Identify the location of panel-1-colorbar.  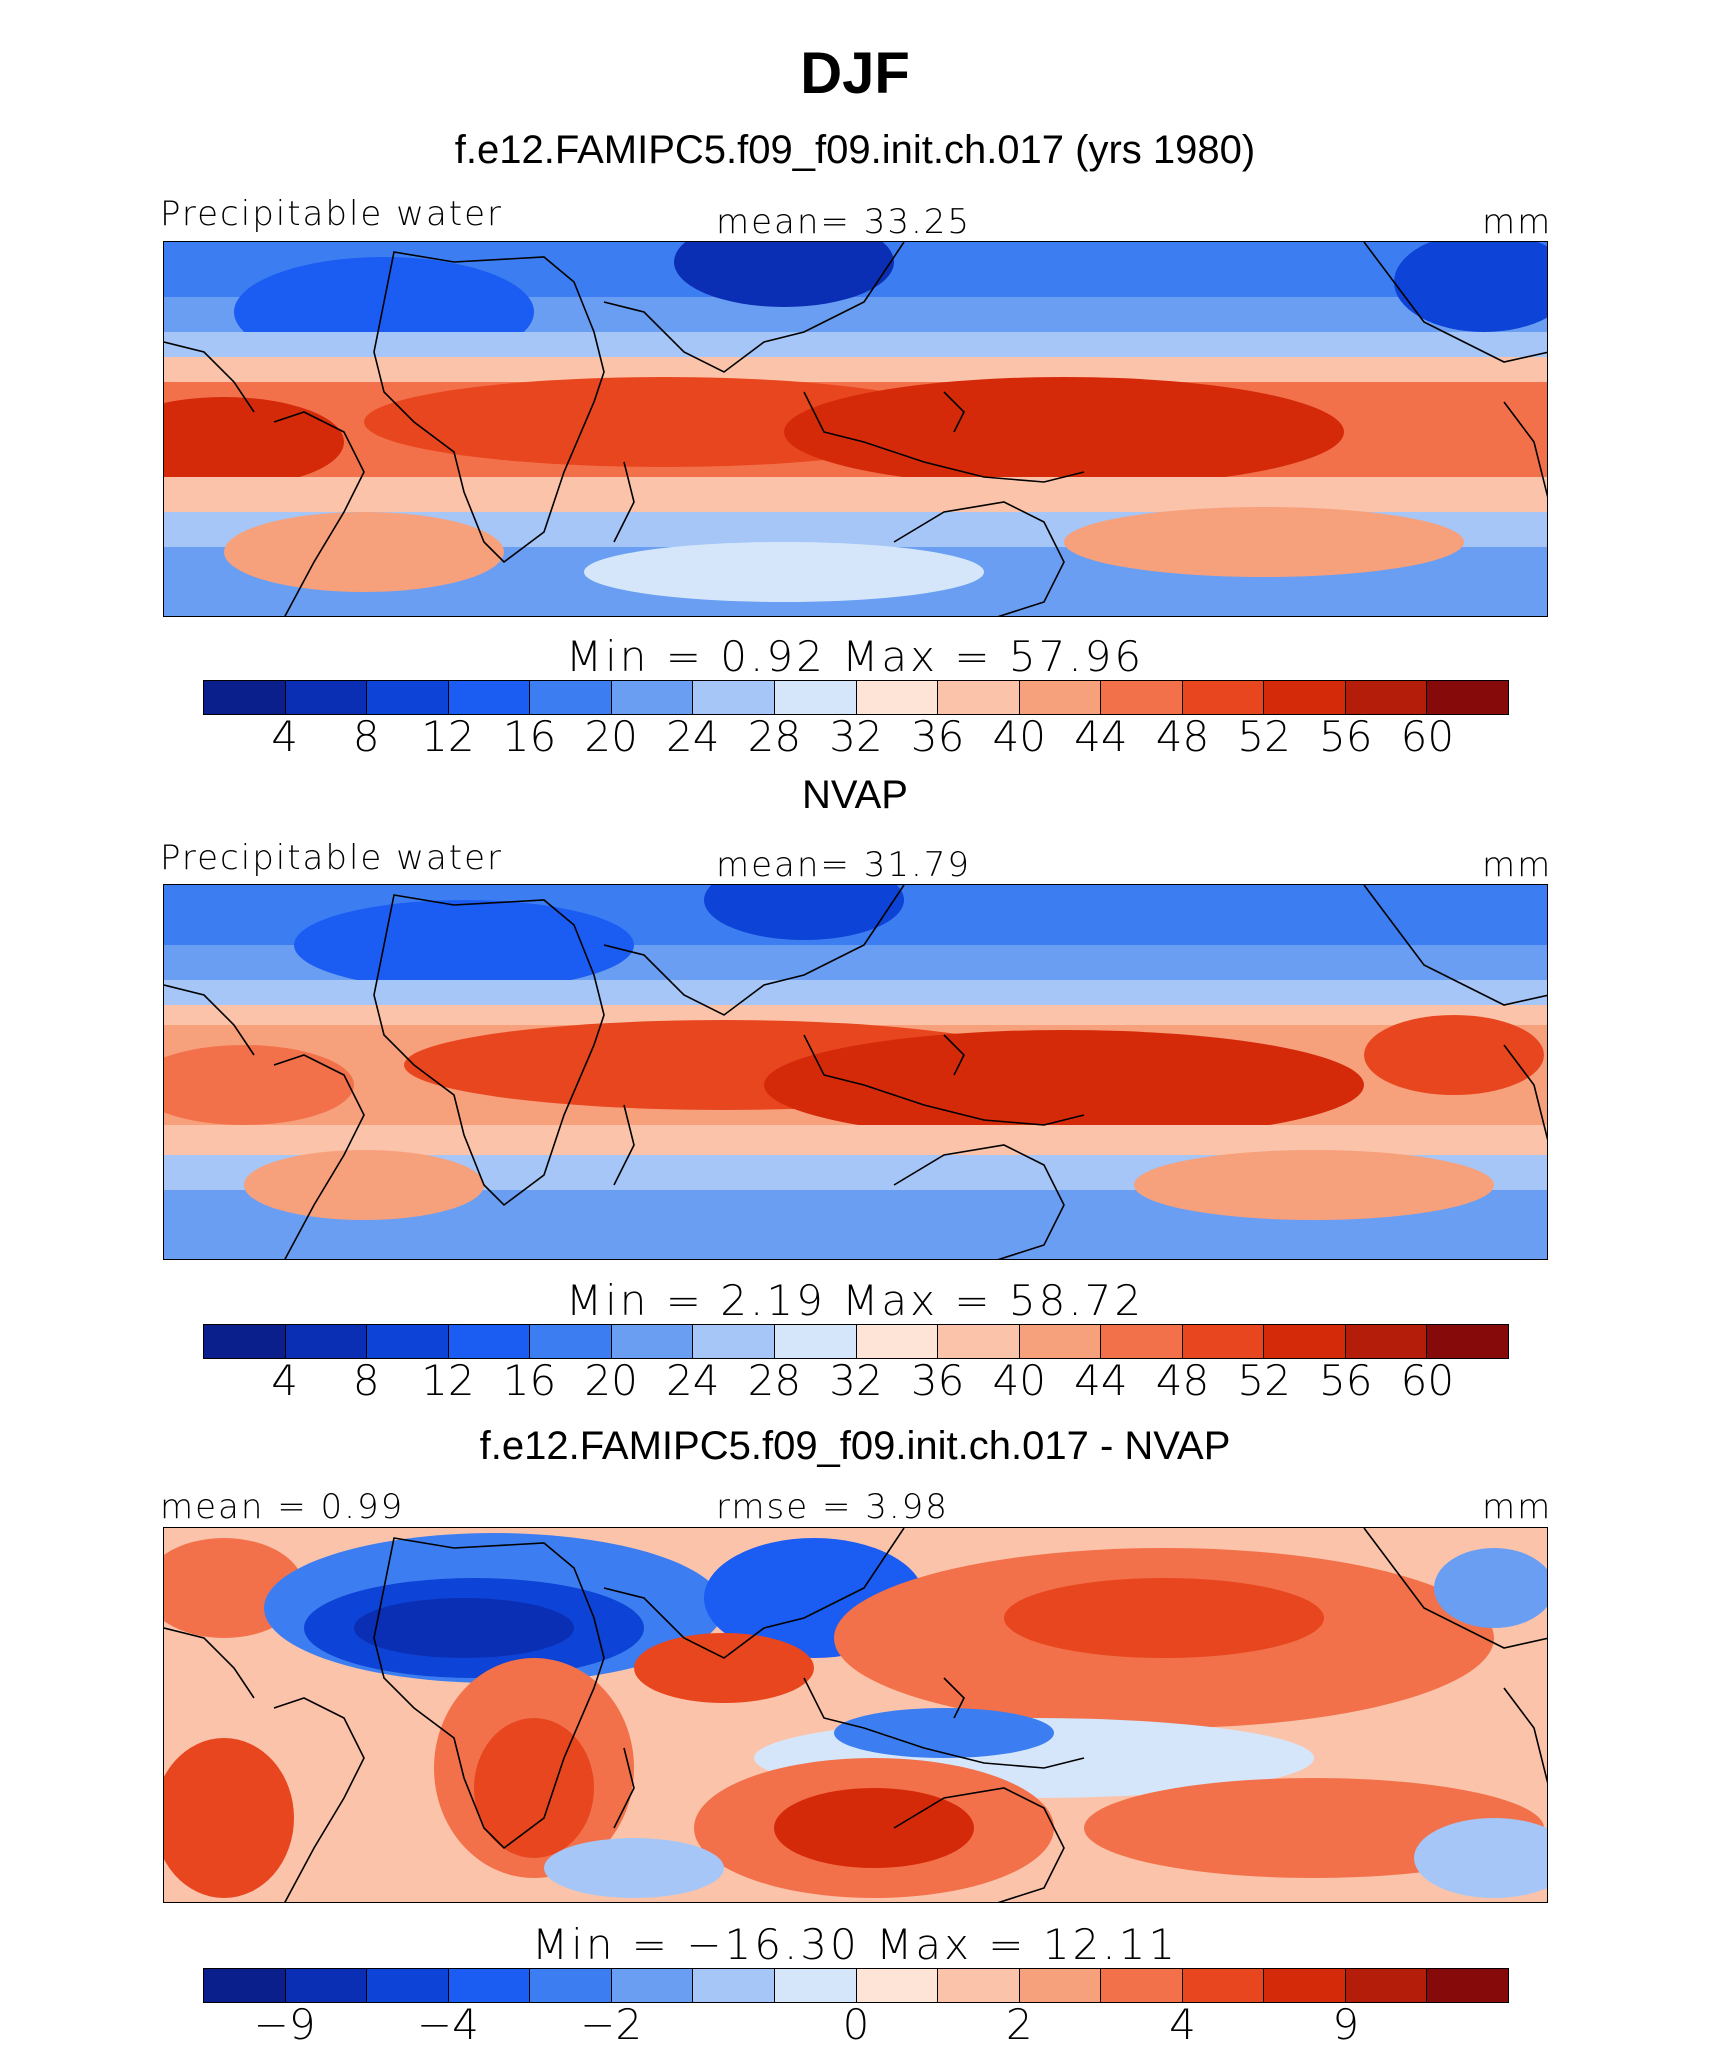
(856, 697).